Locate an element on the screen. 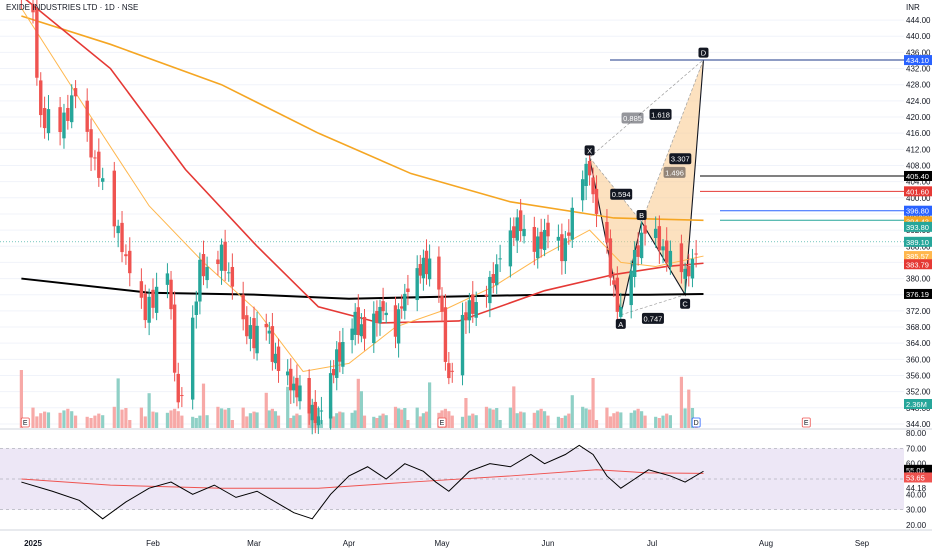  price-pill-label: 385.57 is located at coordinates (917, 256).